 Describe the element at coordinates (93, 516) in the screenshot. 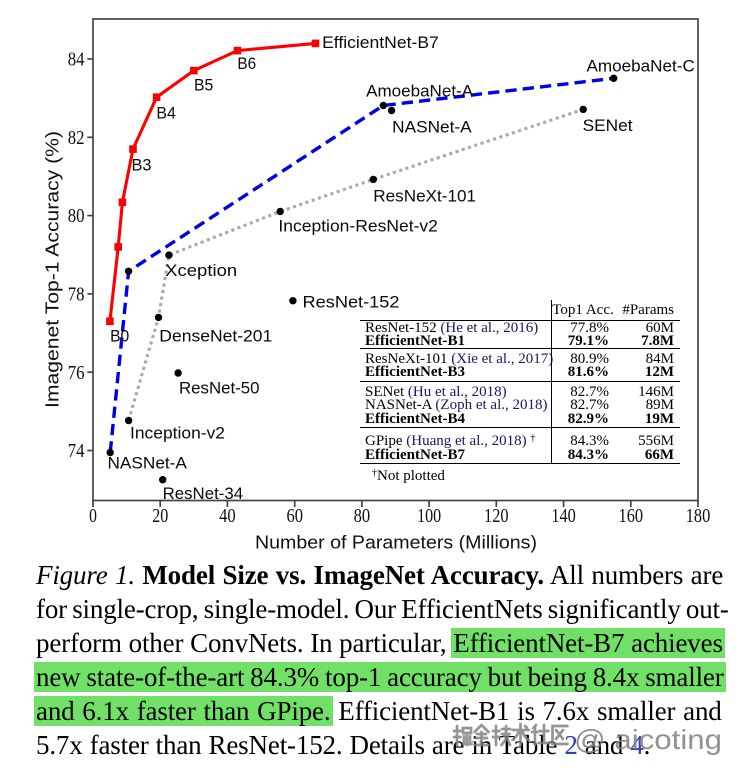

I see `svg-text: 0` at that location.